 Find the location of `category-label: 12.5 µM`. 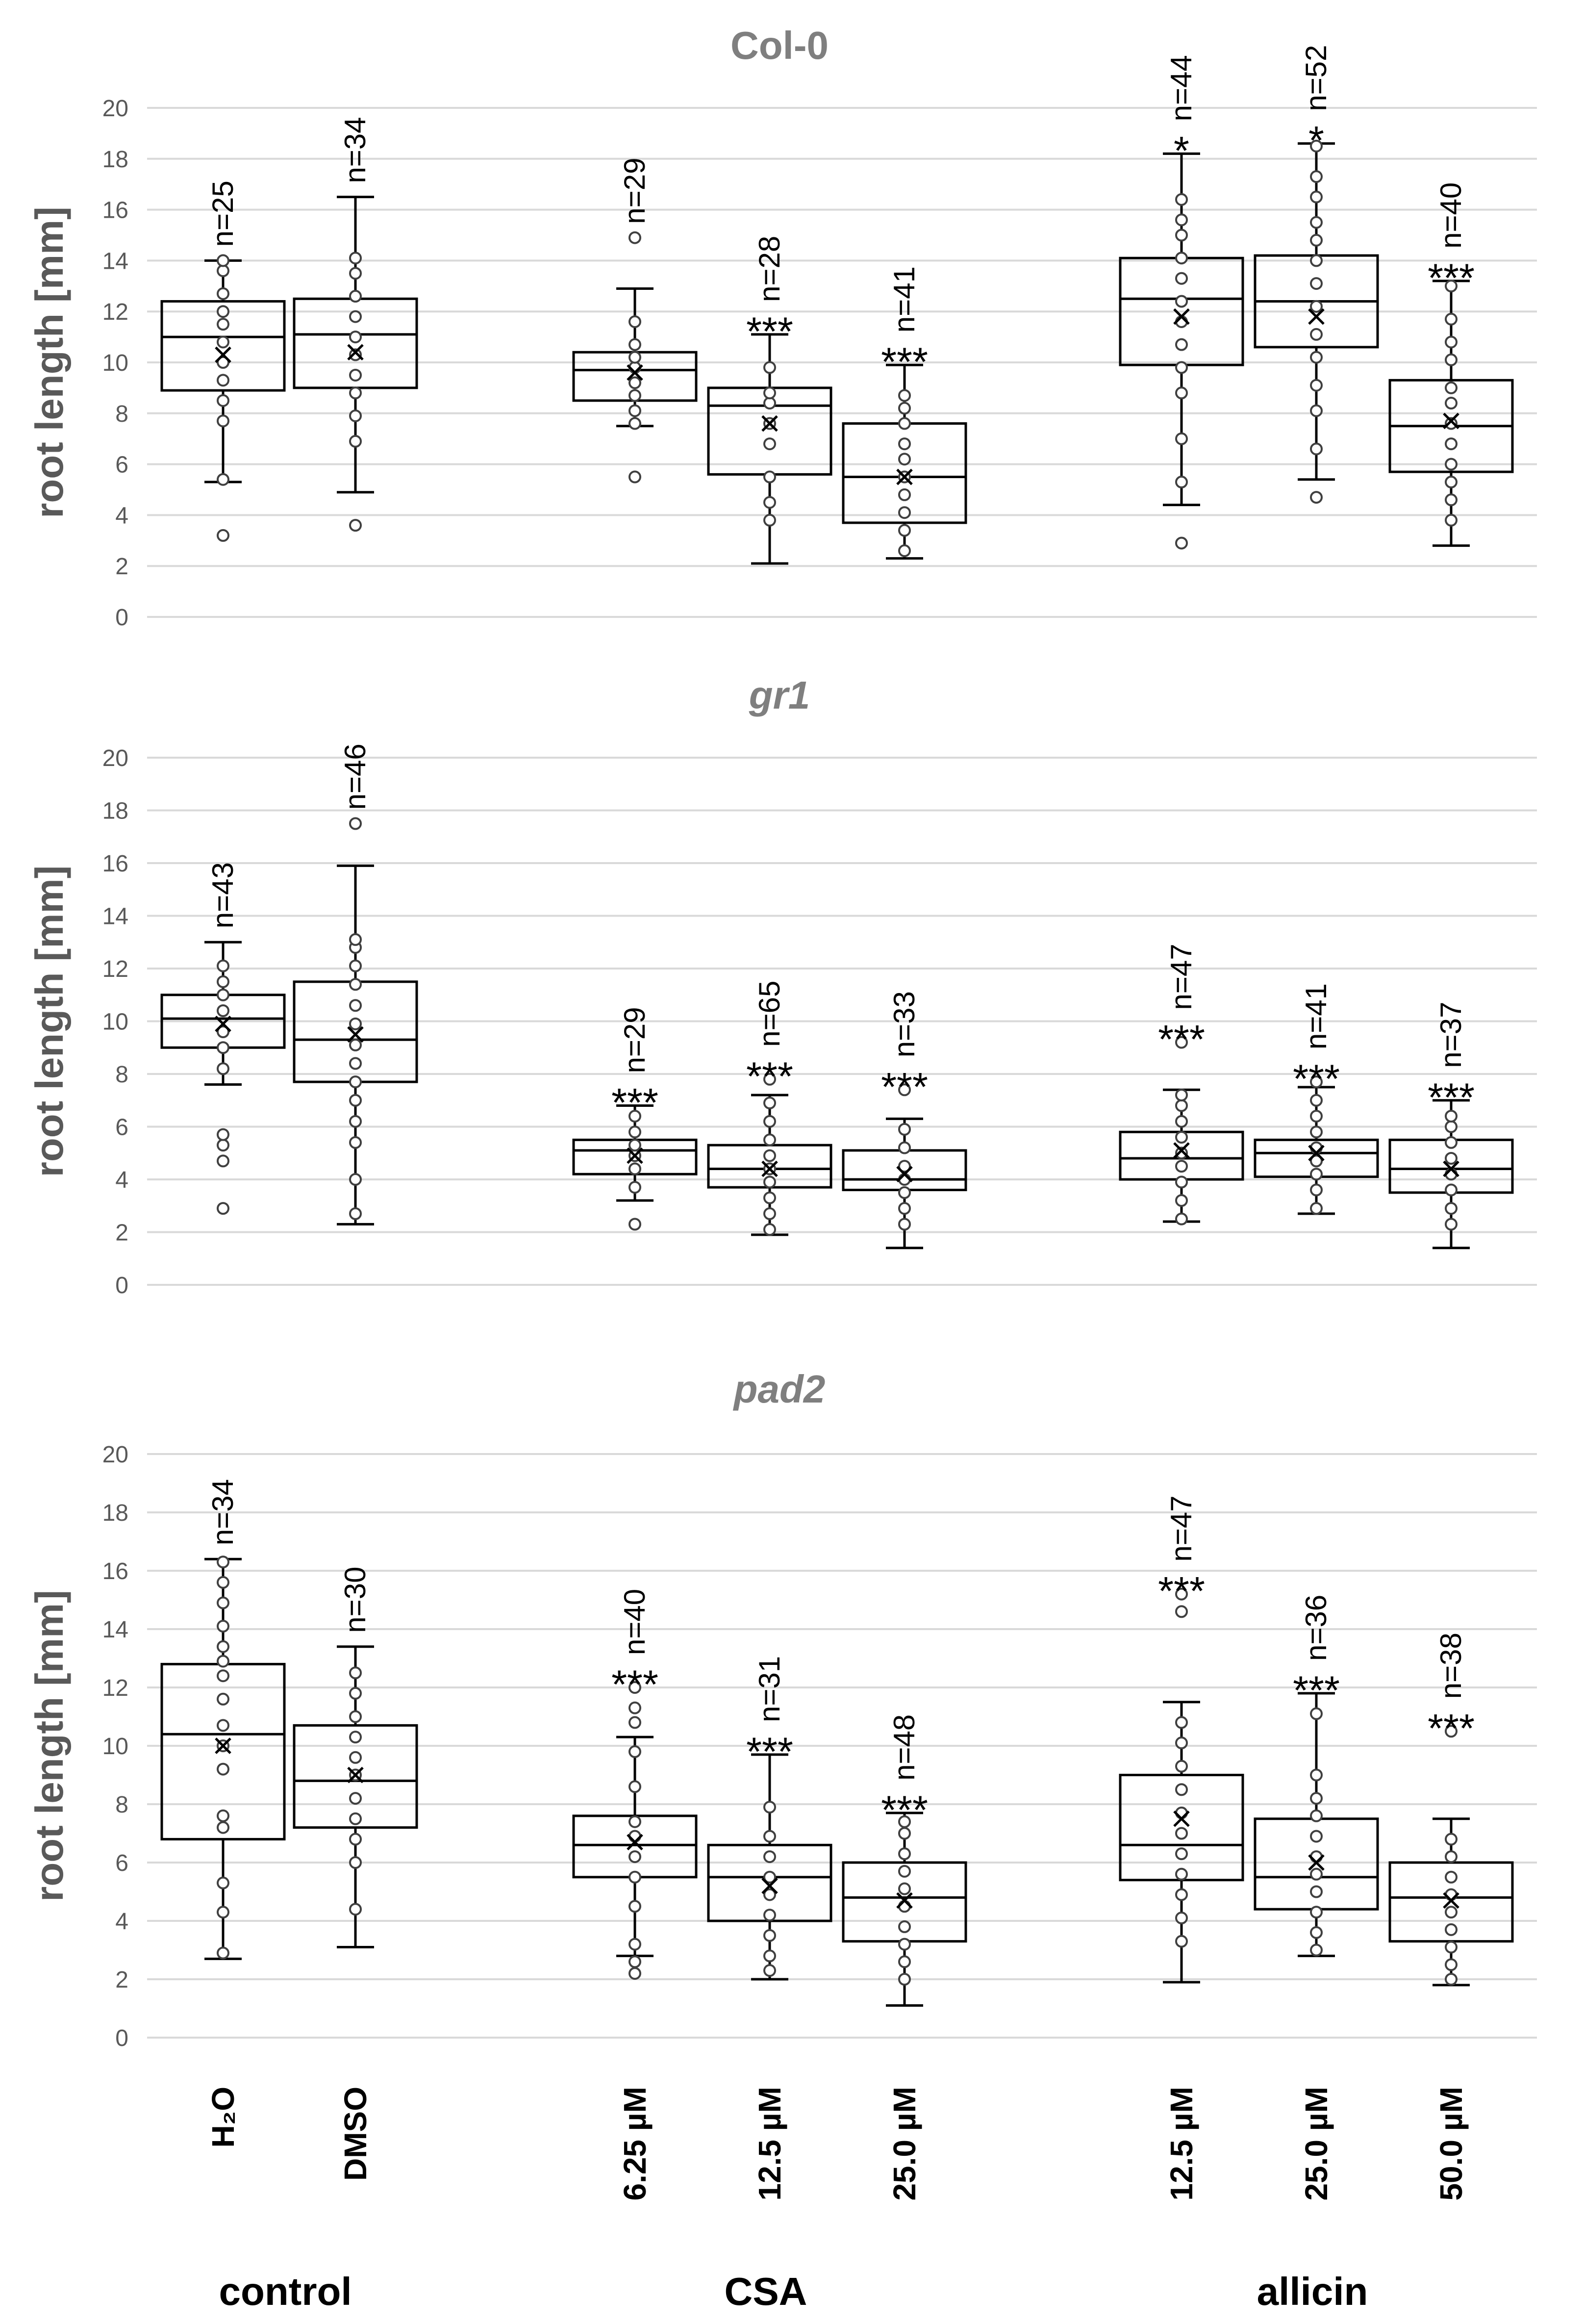

category-label: 12.5 µM is located at coordinates (769, 2144).